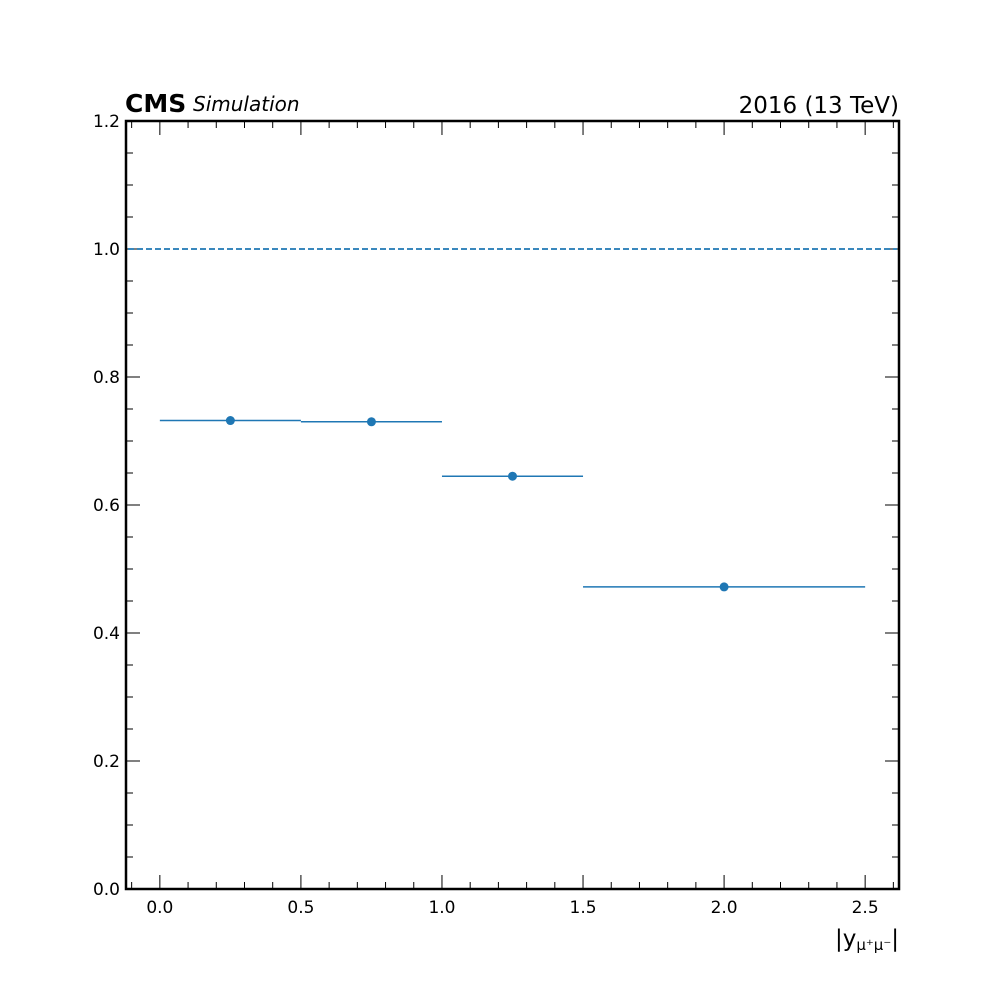 The width and height of the screenshot is (1000, 1000). I want to click on x-axis-label-close: |, so click(895, 939).